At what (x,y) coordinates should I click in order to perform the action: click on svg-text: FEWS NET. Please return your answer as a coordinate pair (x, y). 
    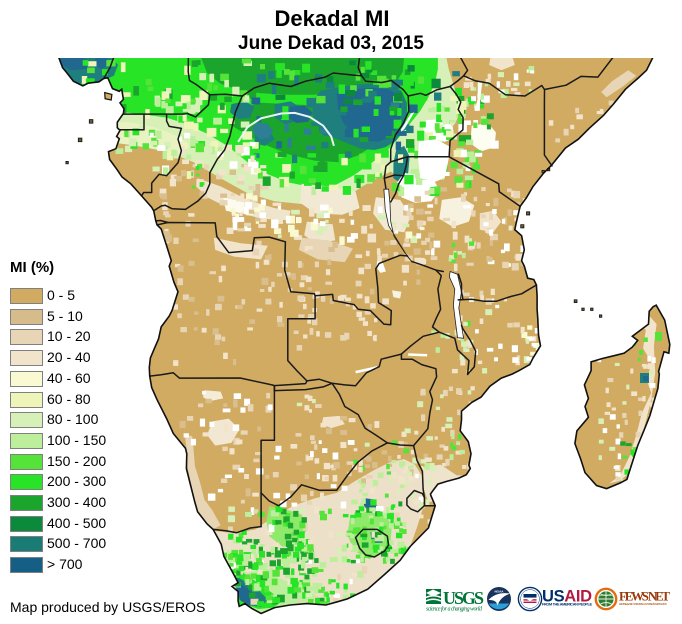
    Looking at the image, I should click on (644, 597).